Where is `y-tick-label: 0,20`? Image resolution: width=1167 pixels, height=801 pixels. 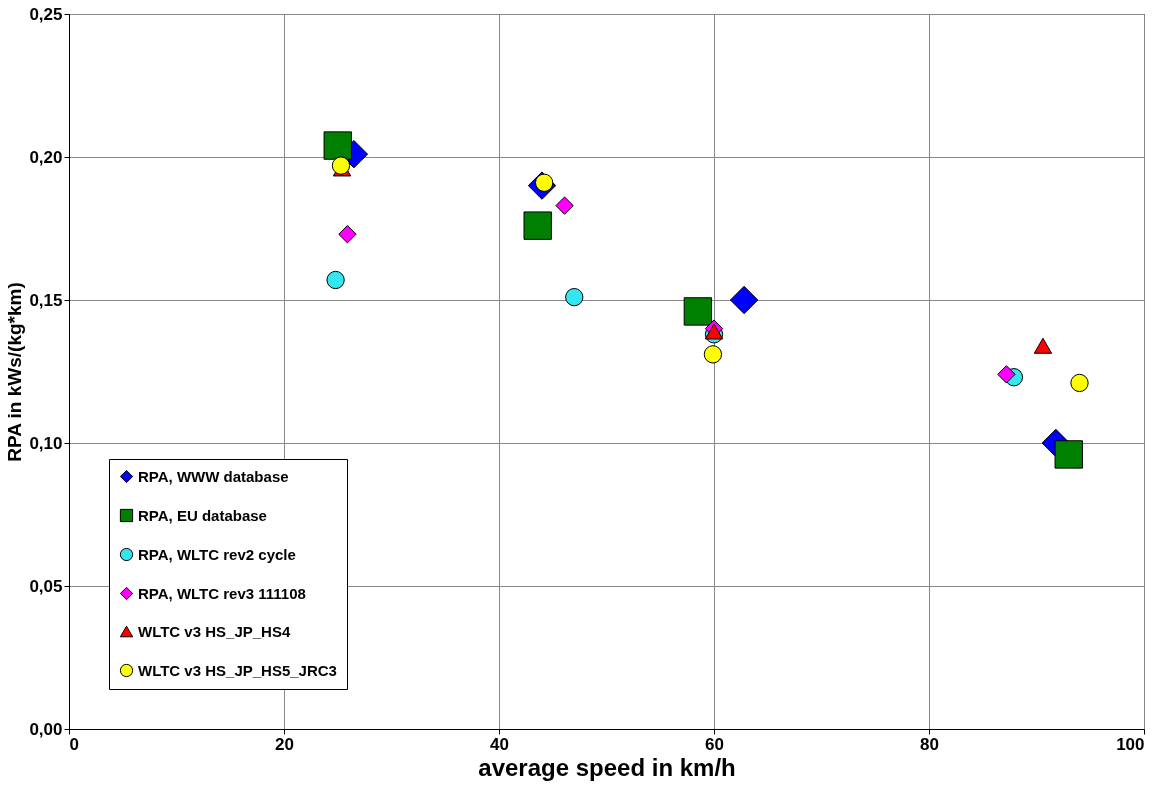
y-tick-label: 0,20 is located at coordinates (46, 157).